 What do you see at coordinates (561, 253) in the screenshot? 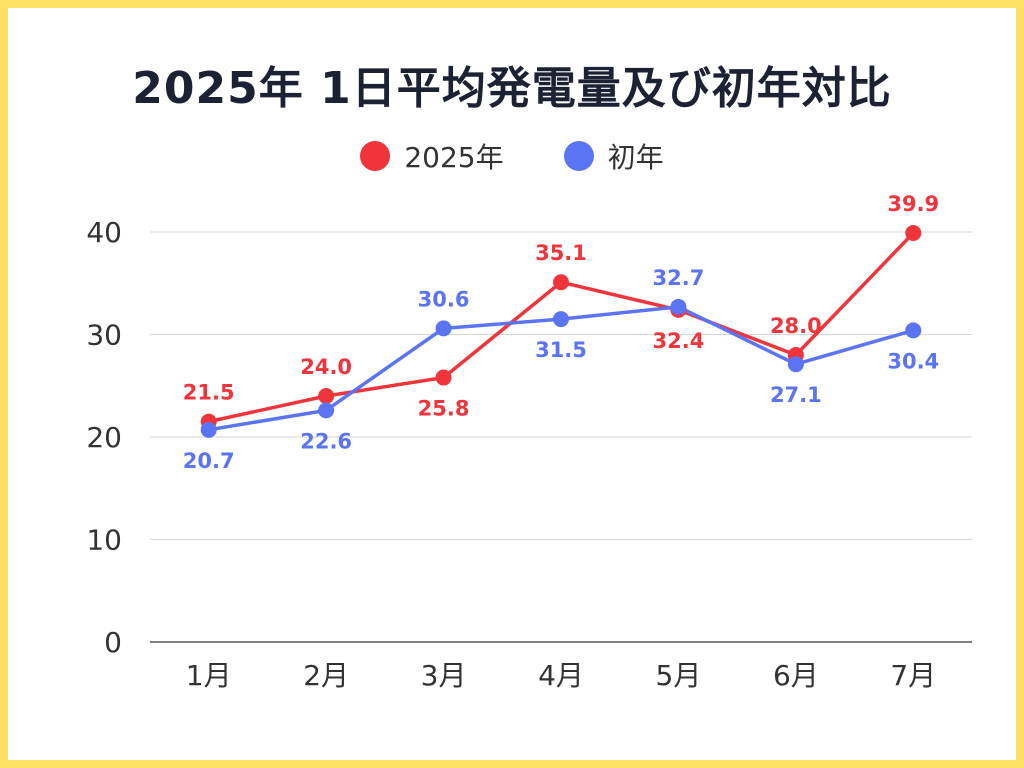
I see `data-label-s0-4: 35.1` at bounding box center [561, 253].